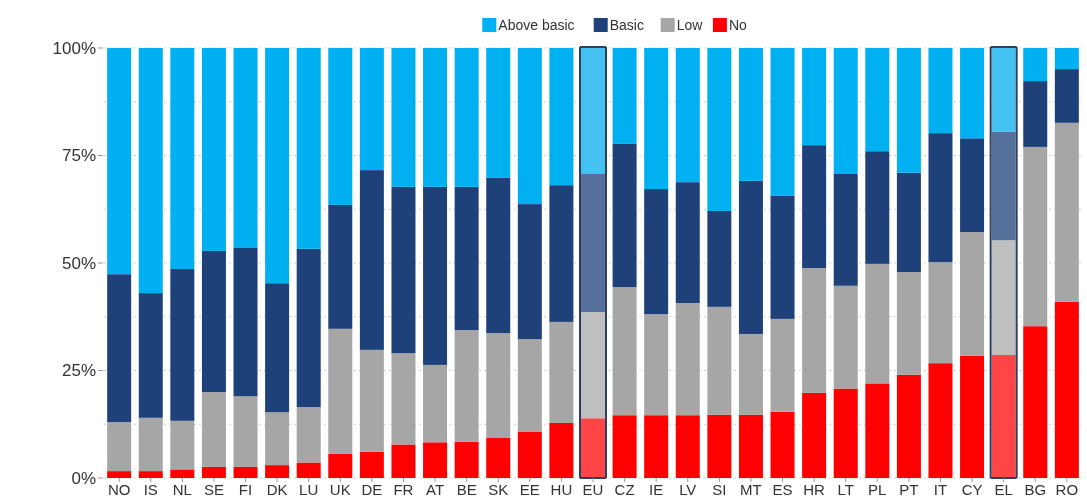 Image resolution: width=1087 pixels, height=500 pixels. What do you see at coordinates (372, 489) in the screenshot?
I see `x-tick-label: DE` at bounding box center [372, 489].